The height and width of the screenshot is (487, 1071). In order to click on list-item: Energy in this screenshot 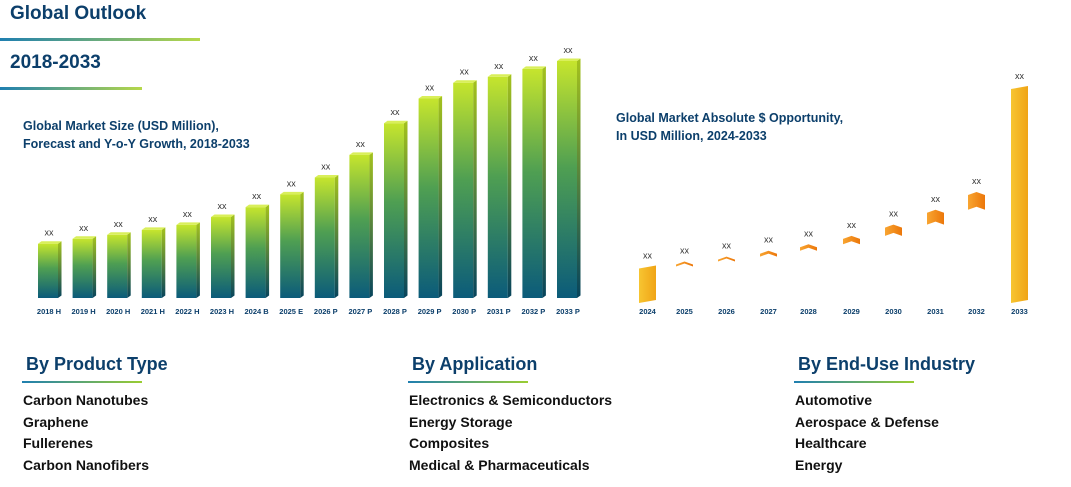, I will do `click(819, 464)`.